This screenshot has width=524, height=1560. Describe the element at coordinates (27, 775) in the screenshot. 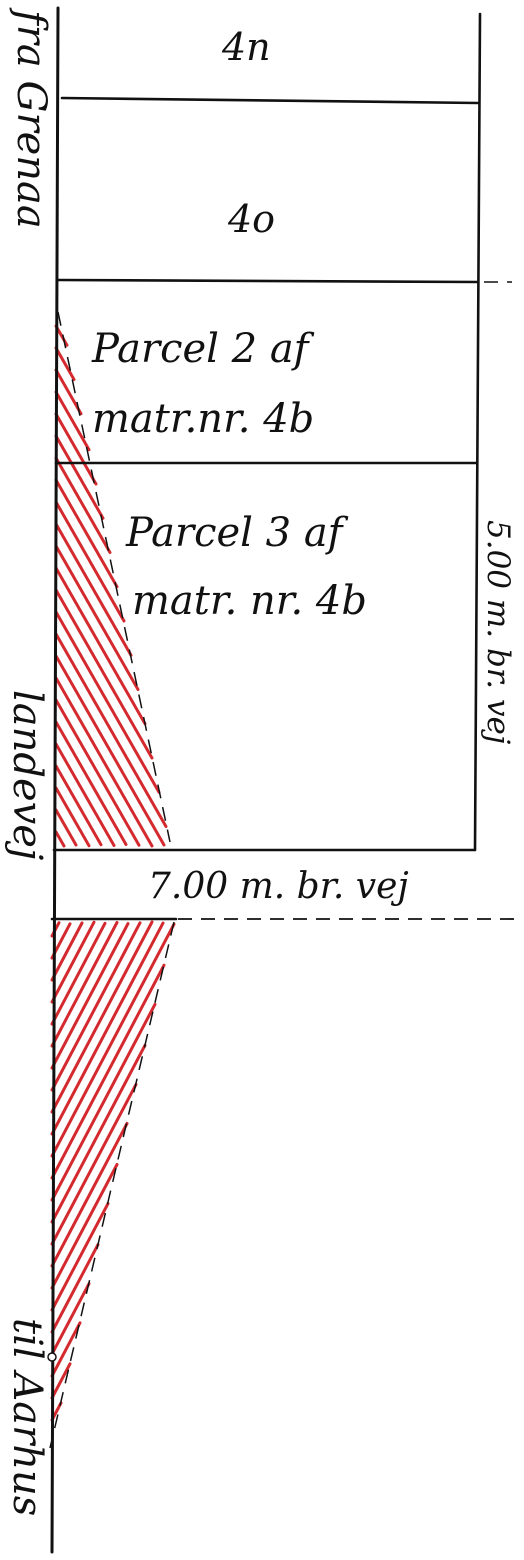

I see `label-road-name: landevej` at that location.